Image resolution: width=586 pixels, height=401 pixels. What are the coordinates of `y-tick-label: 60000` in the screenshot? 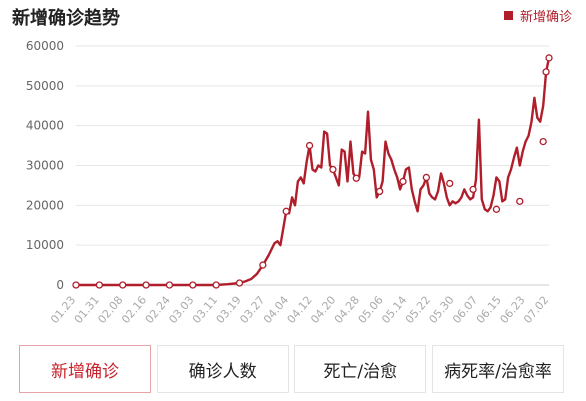 It's located at (45, 46).